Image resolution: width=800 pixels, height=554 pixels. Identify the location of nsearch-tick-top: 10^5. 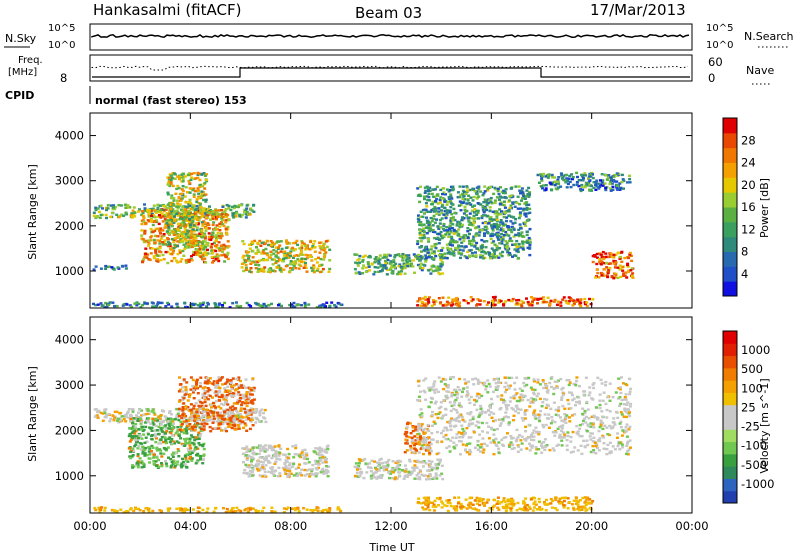
(719, 28).